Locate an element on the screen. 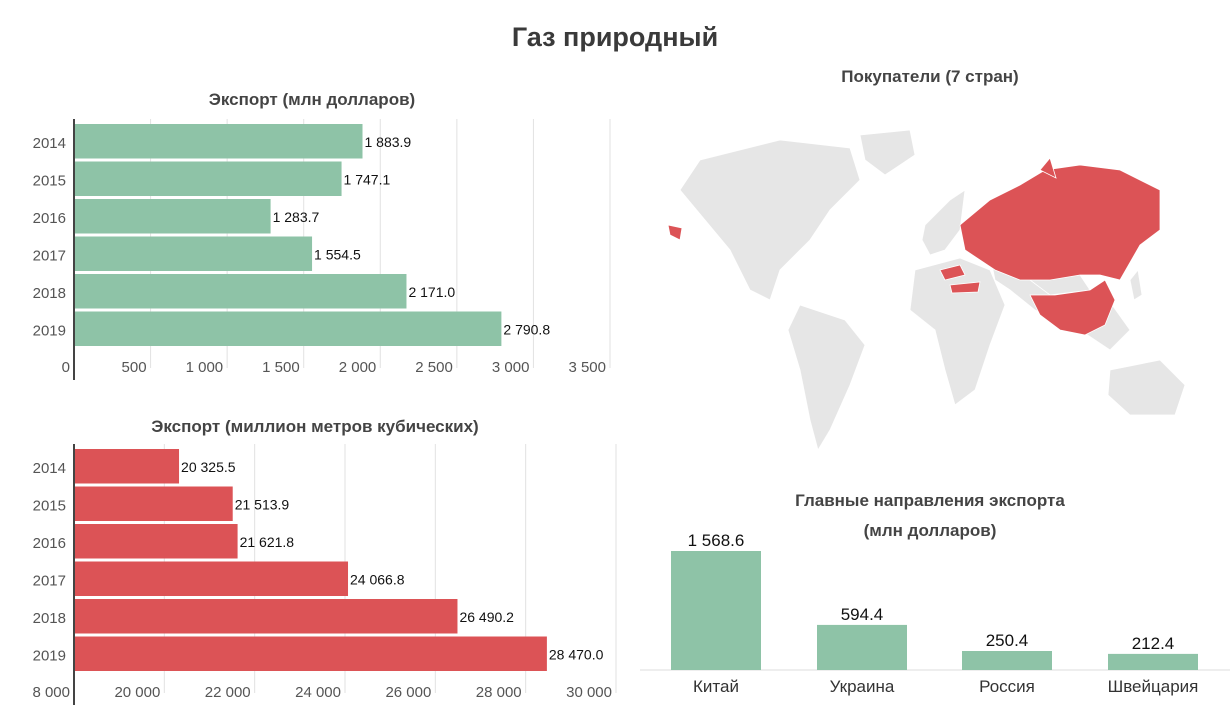 The width and height of the screenshot is (1230, 727). value-label: 2 171.0 is located at coordinates (431, 292).